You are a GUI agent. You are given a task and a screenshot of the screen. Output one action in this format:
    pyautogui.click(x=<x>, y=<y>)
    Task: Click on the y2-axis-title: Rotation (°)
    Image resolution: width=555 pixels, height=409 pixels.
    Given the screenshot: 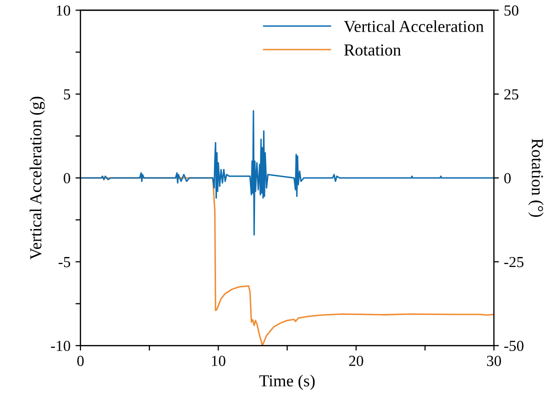 What is the action you would take?
    pyautogui.click(x=536, y=177)
    